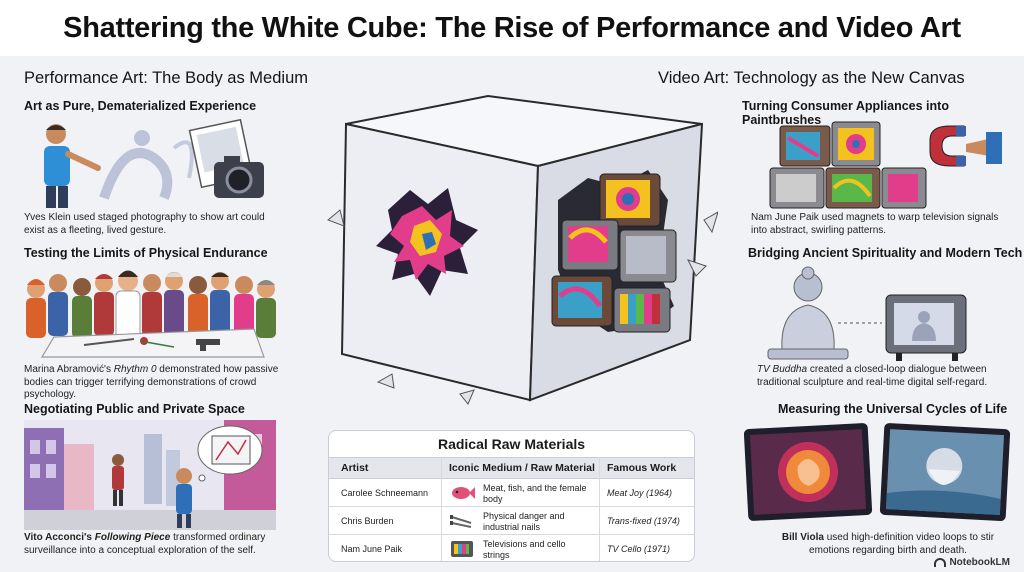  I want to click on notebooklm-logo-icon, so click(940, 562).